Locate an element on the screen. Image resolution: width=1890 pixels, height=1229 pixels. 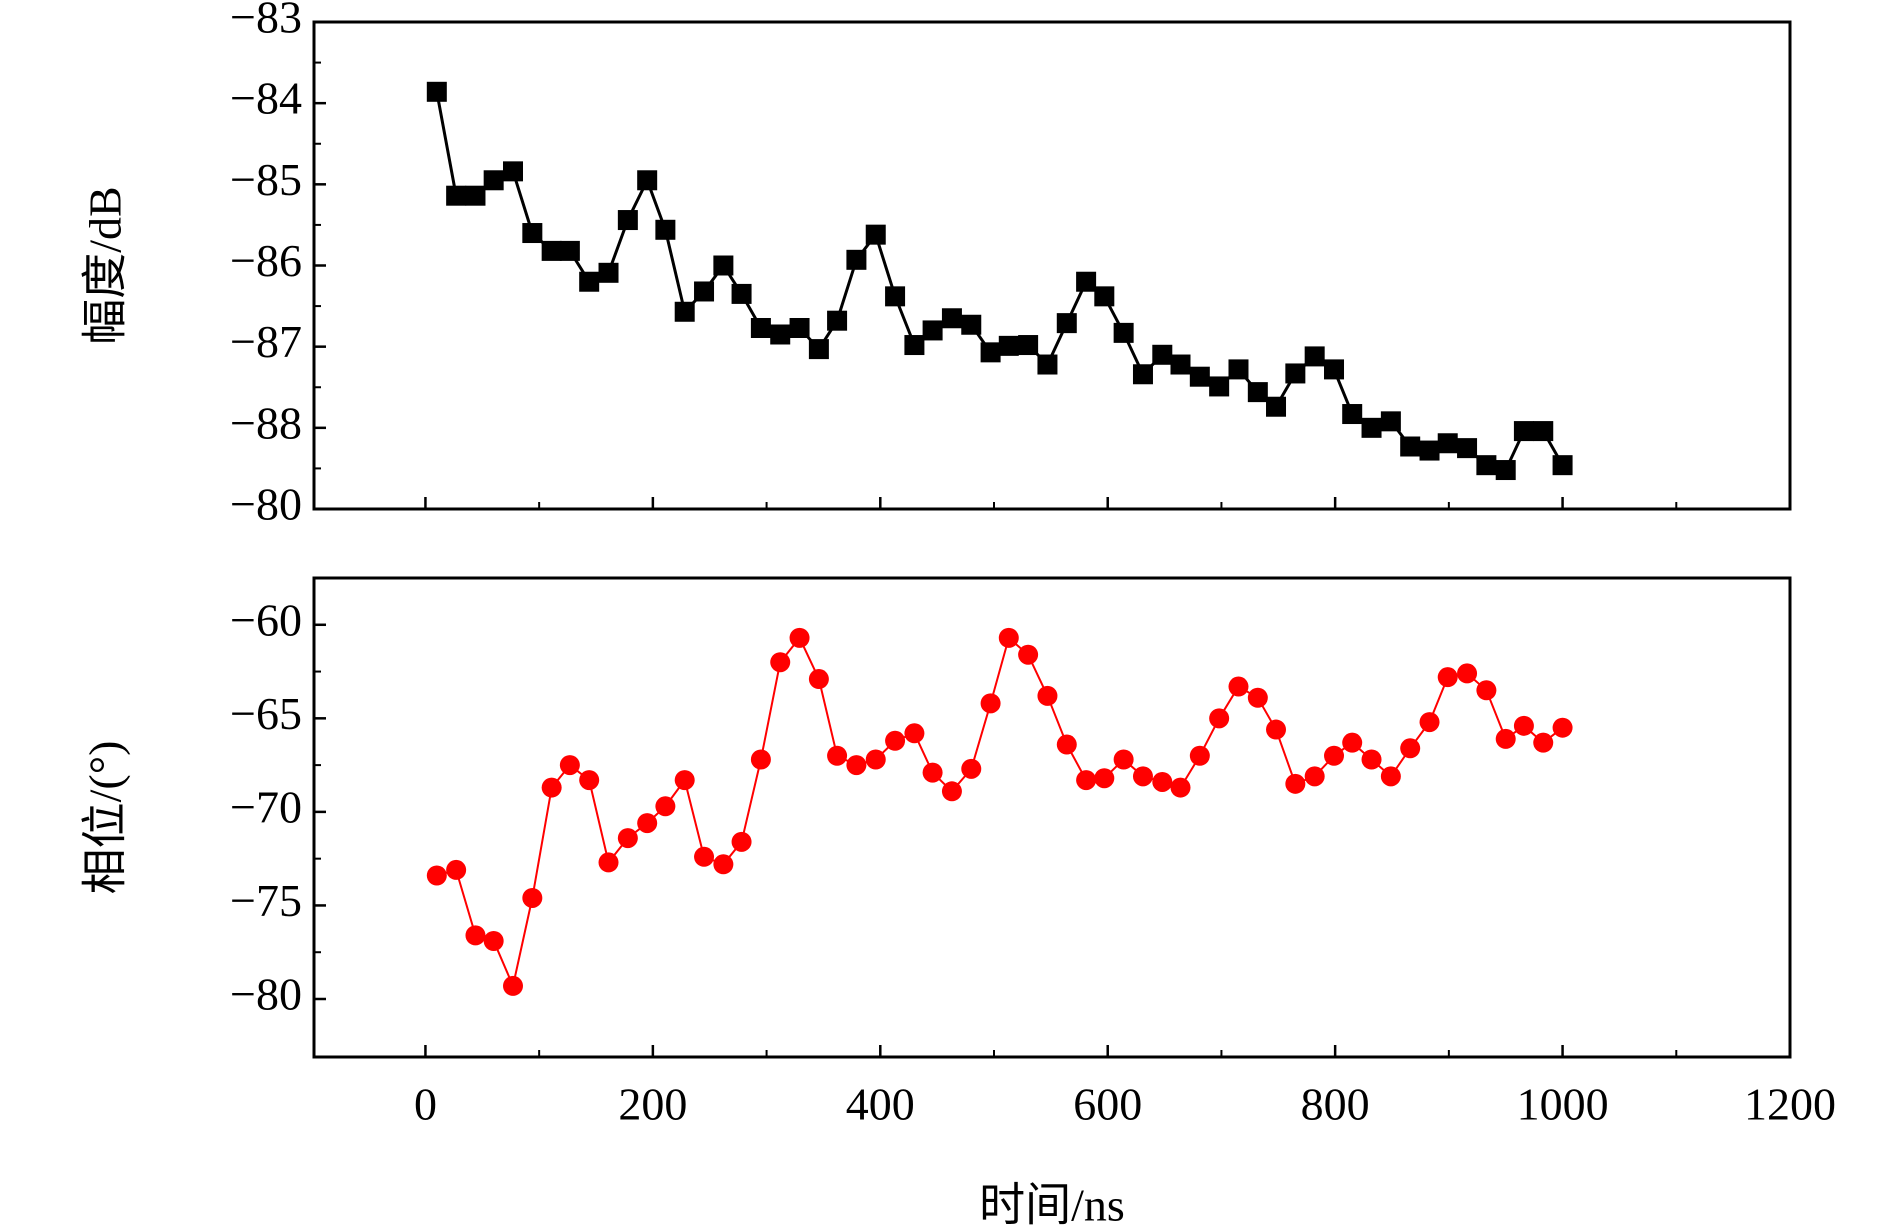
x-axis-label: 时间/ns is located at coordinates (1052, 1204).